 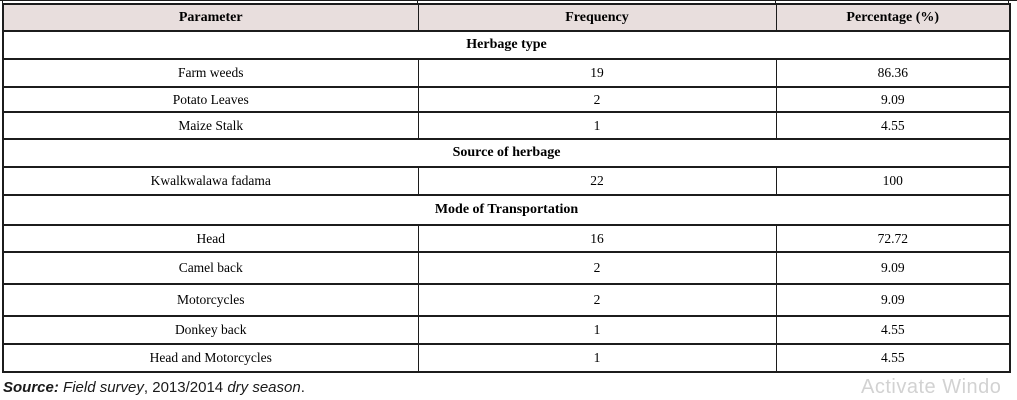 What do you see at coordinates (185, 387) in the screenshot?
I see `source-text-year: , 2013/2014` at bounding box center [185, 387].